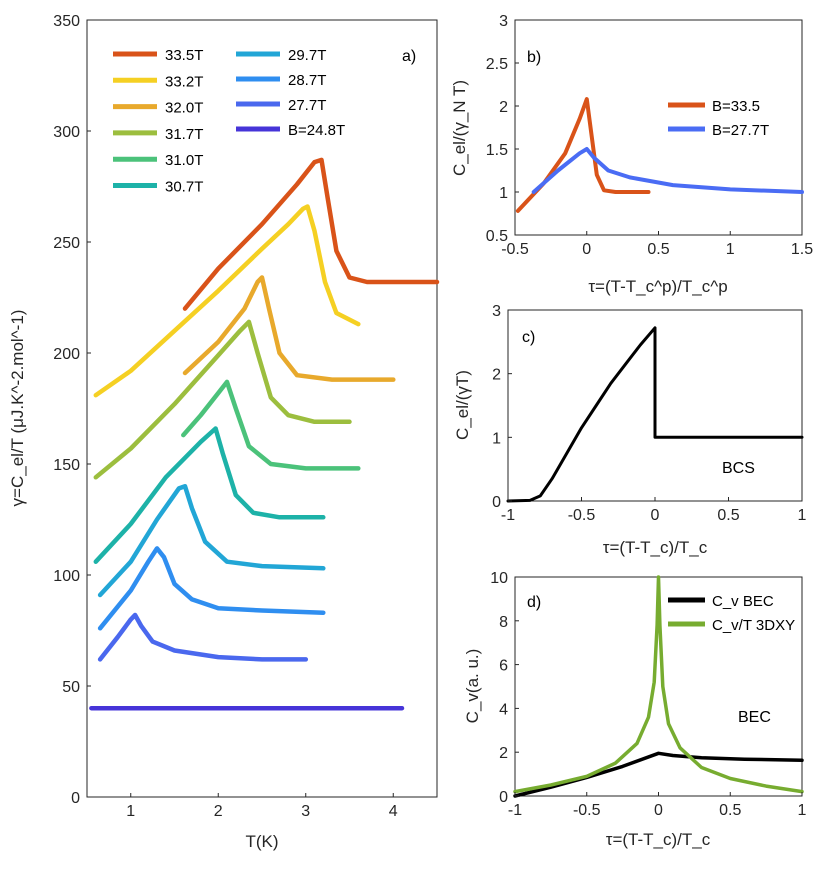 Image resolution: width=831 pixels, height=882 pixels. I want to click on panel-d-ytick-label: 0, so click(503, 797).